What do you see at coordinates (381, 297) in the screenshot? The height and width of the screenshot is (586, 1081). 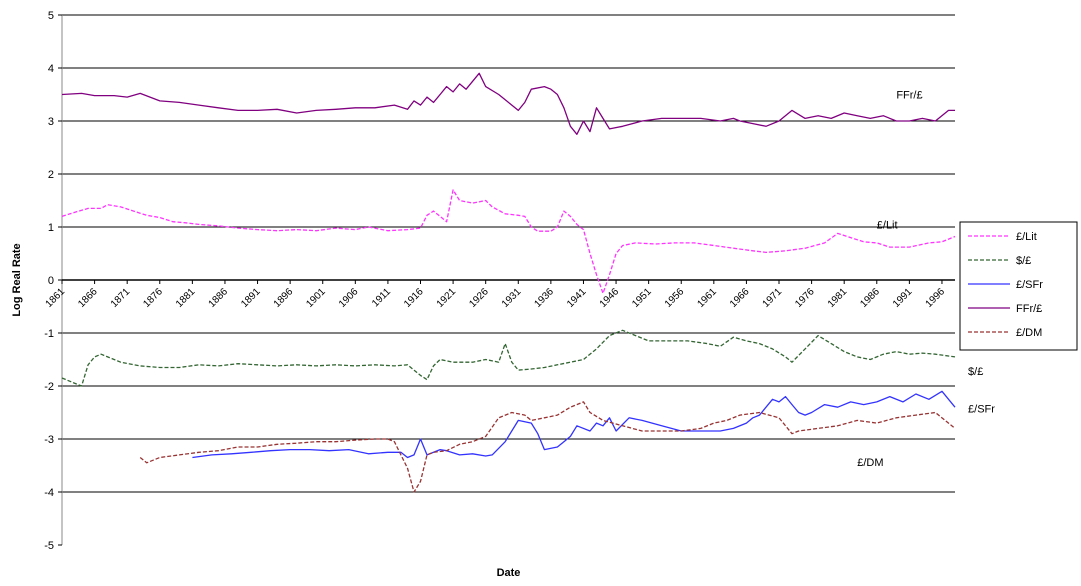 I see `x-tick-label: 1911` at bounding box center [381, 297].